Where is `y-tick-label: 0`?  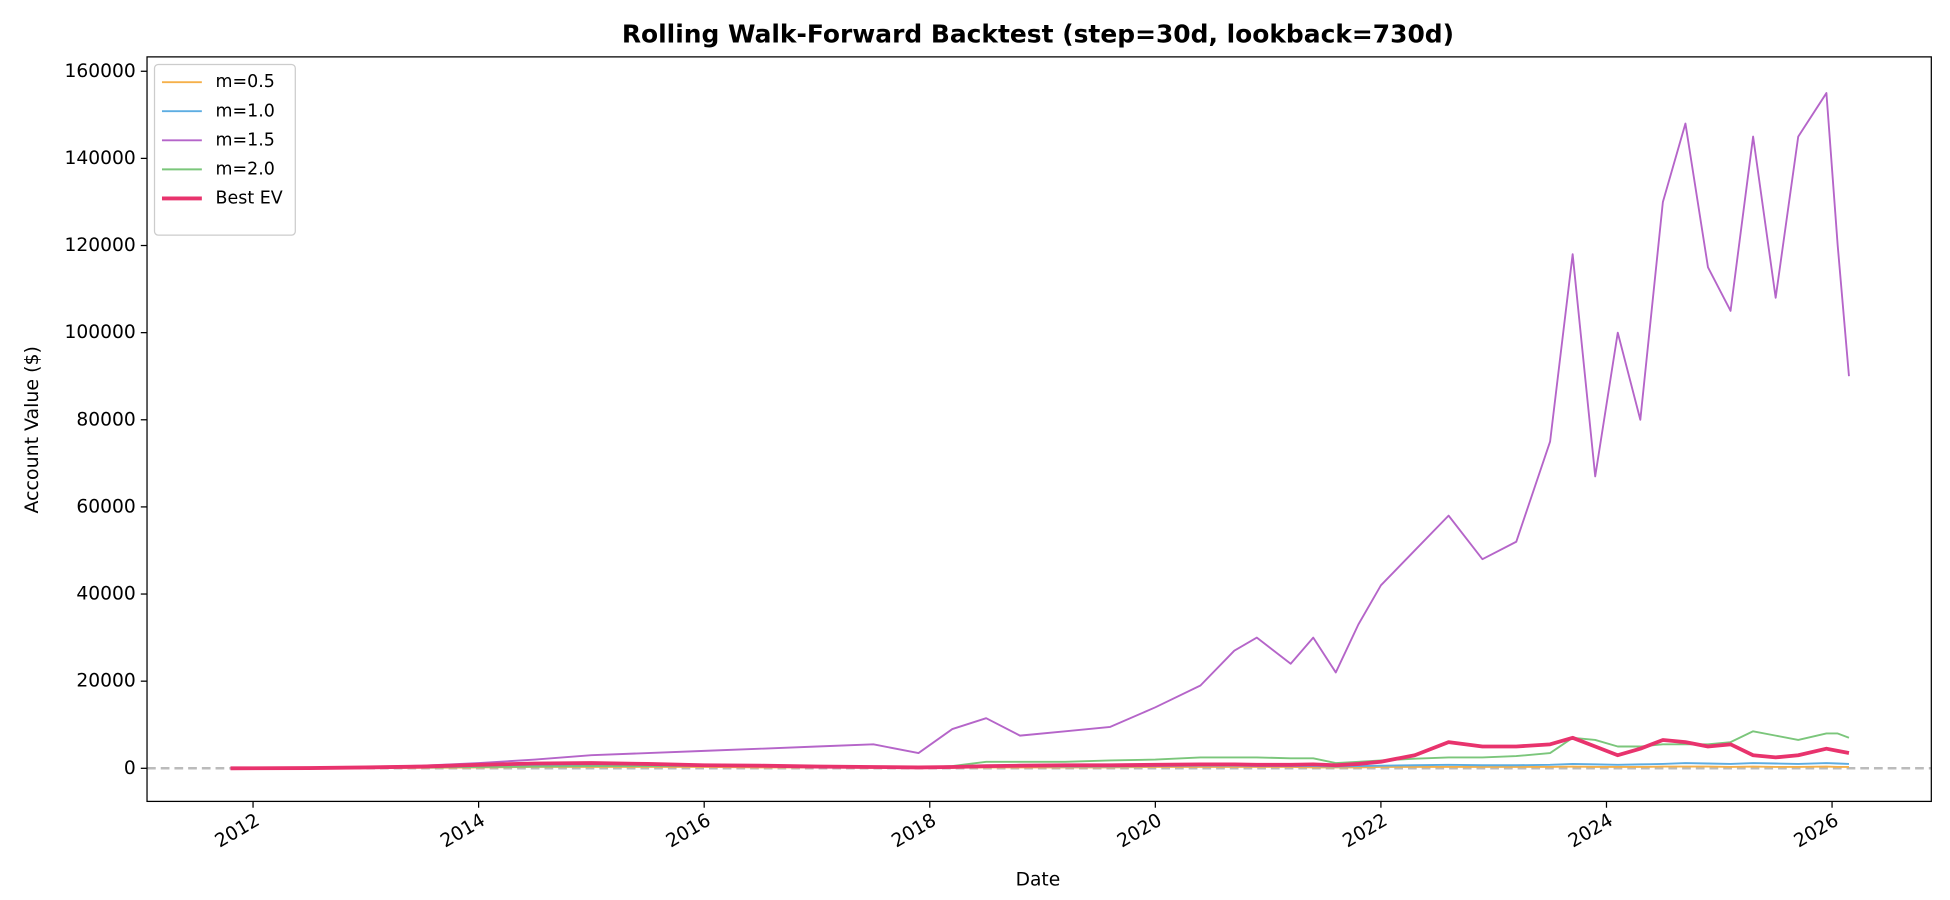
y-tick-label: 0 is located at coordinates (130, 768).